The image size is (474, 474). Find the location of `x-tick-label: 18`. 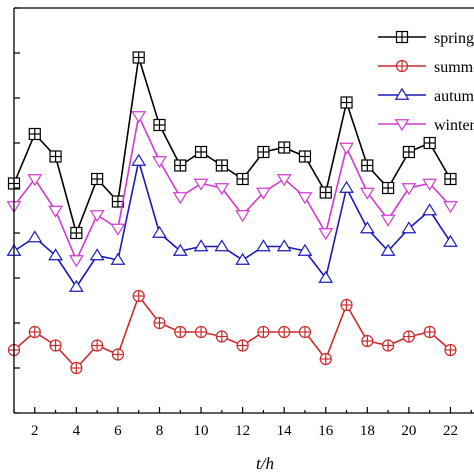

x-tick-label: 18 is located at coordinates (367, 431).